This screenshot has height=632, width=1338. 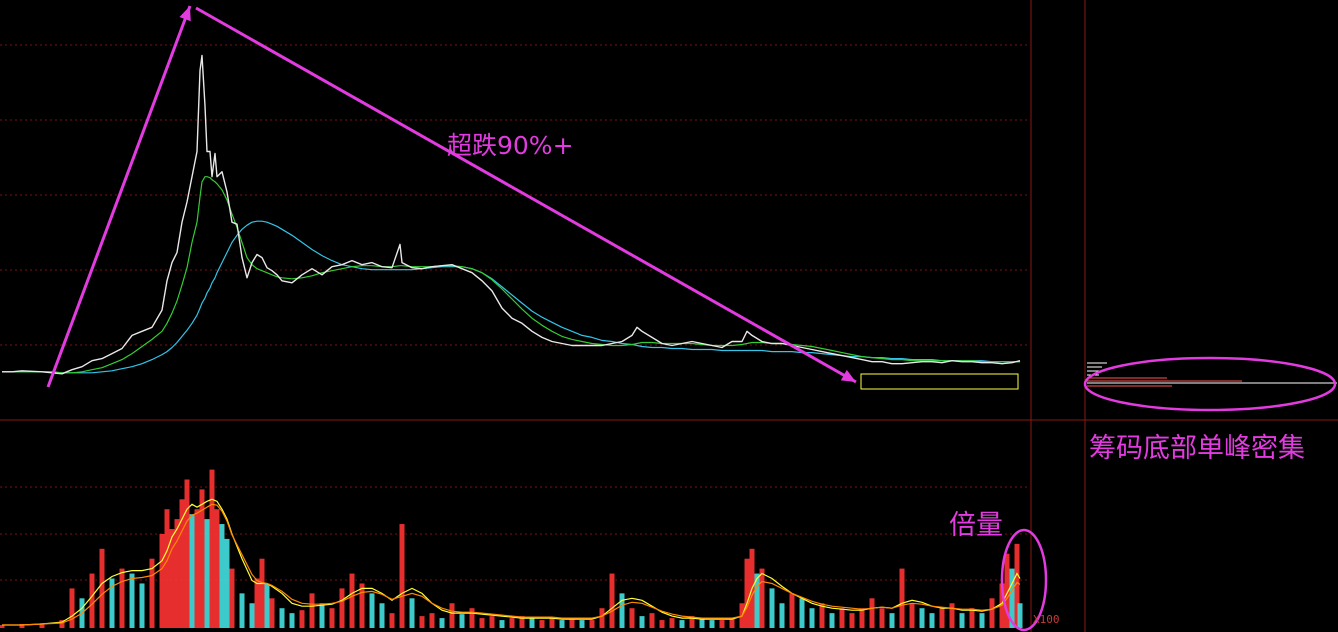 I want to click on crash-annotation: 超跌90%+, so click(x=510, y=145).